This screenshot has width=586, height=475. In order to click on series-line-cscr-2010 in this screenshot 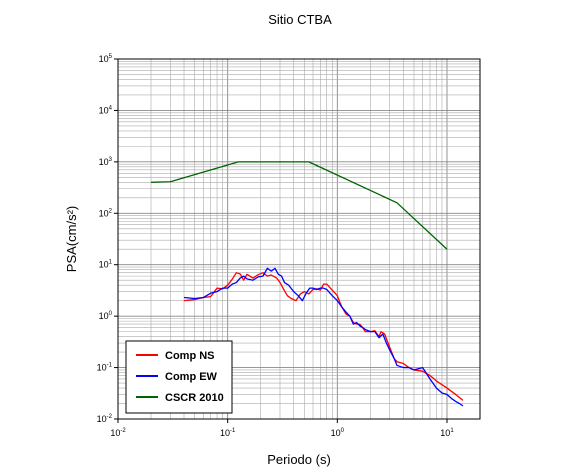, I will do `click(299, 205)`.